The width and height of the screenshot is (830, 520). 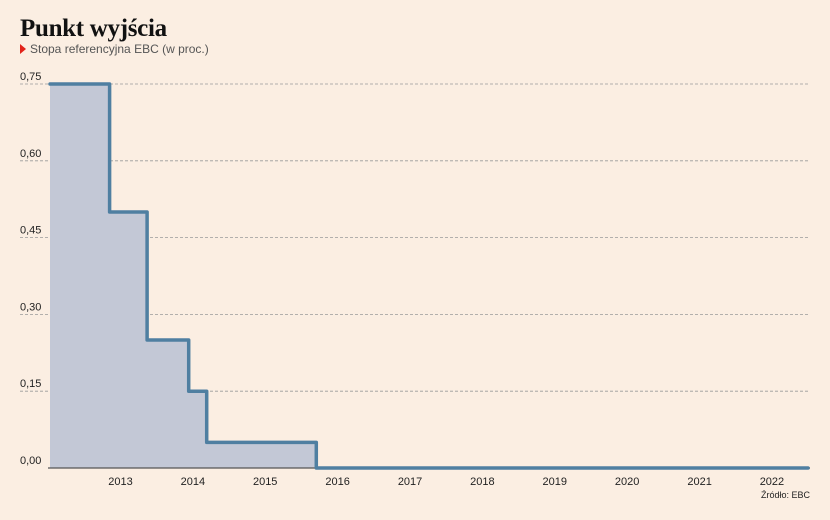 What do you see at coordinates (410, 482) in the screenshot?
I see `x-tick-label: 2017` at bounding box center [410, 482].